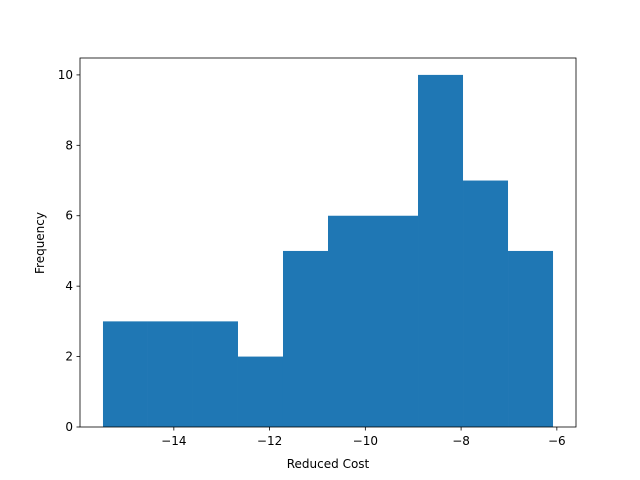  What do you see at coordinates (557, 441) in the screenshot?
I see `x-tick-label: −6` at bounding box center [557, 441].